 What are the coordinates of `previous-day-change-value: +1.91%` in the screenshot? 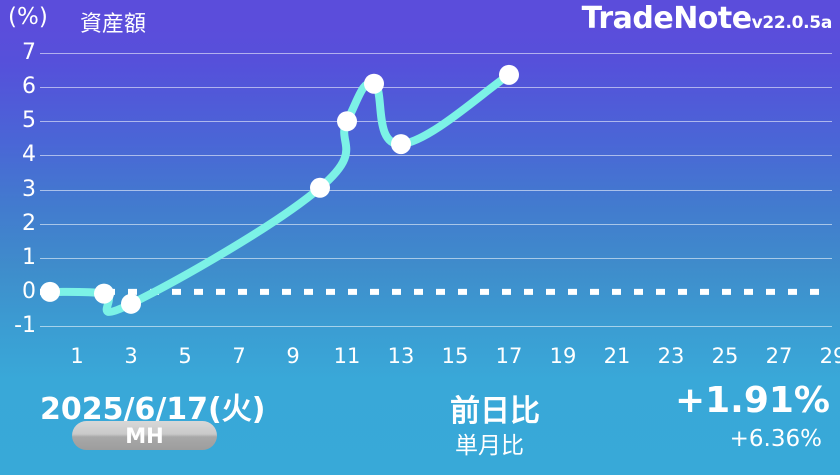 It's located at (752, 400).